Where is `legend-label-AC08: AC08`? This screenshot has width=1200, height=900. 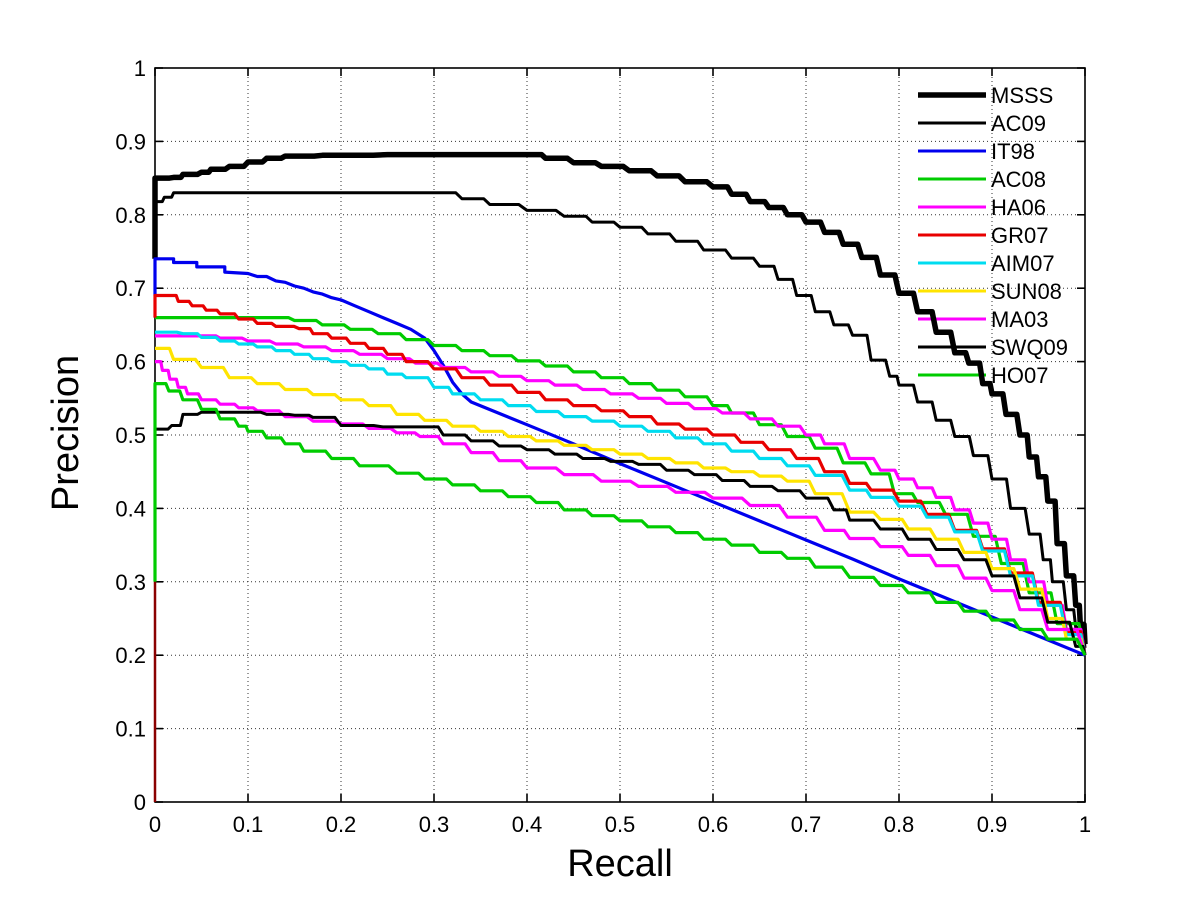 legend-label-AC08: AC08 is located at coordinates (1018, 179).